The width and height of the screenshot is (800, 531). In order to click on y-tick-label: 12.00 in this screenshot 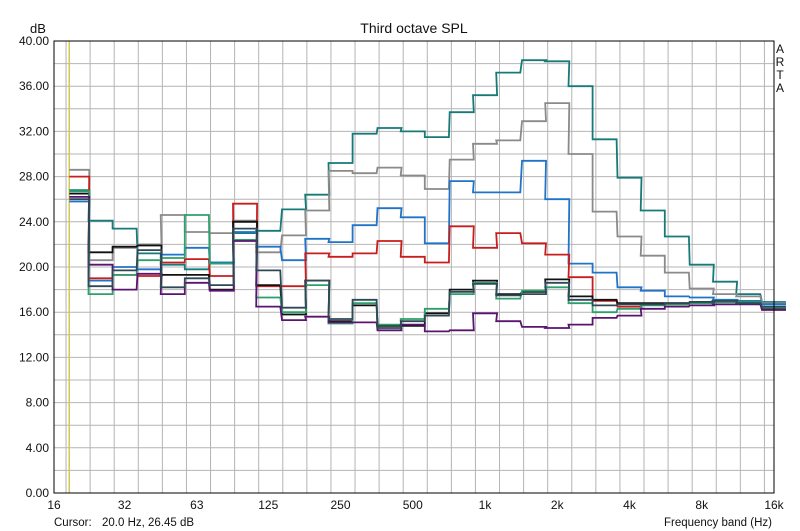, I will do `click(34, 357)`.